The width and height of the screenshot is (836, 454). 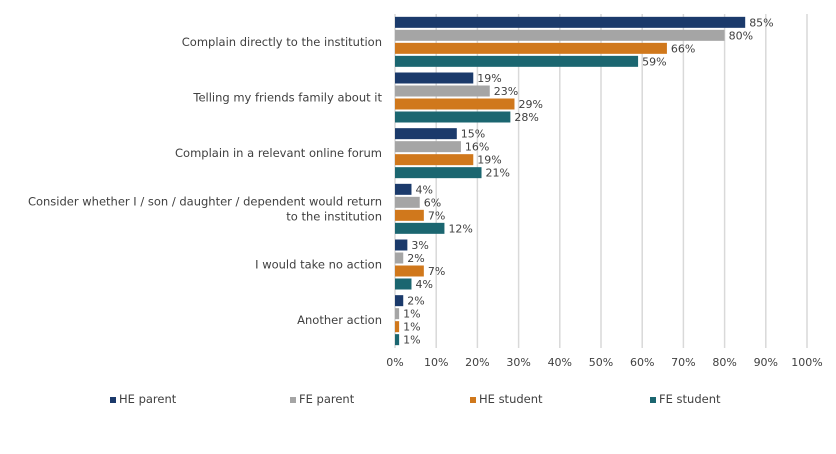 I want to click on x-tick-label: 100%, so click(x=806, y=362).